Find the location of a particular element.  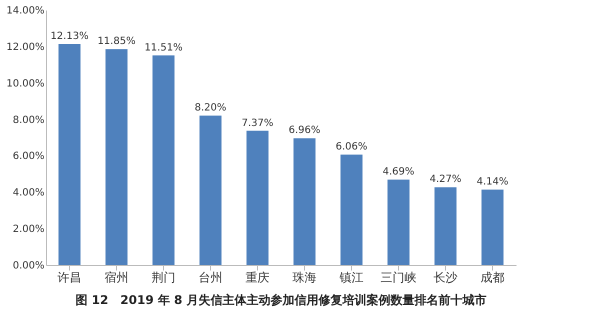

data-label: 4.14% is located at coordinates (492, 182).